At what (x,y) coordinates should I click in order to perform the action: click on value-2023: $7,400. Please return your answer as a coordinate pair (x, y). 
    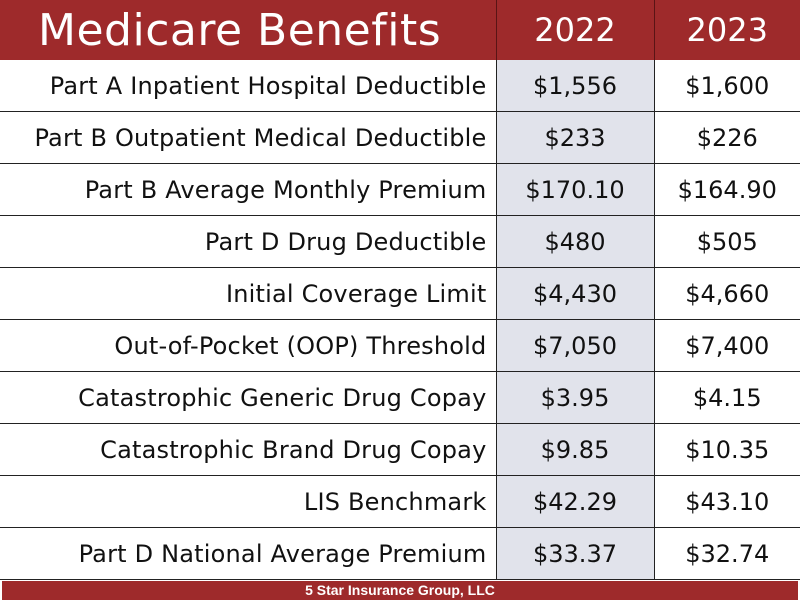
    Looking at the image, I should click on (727, 345).